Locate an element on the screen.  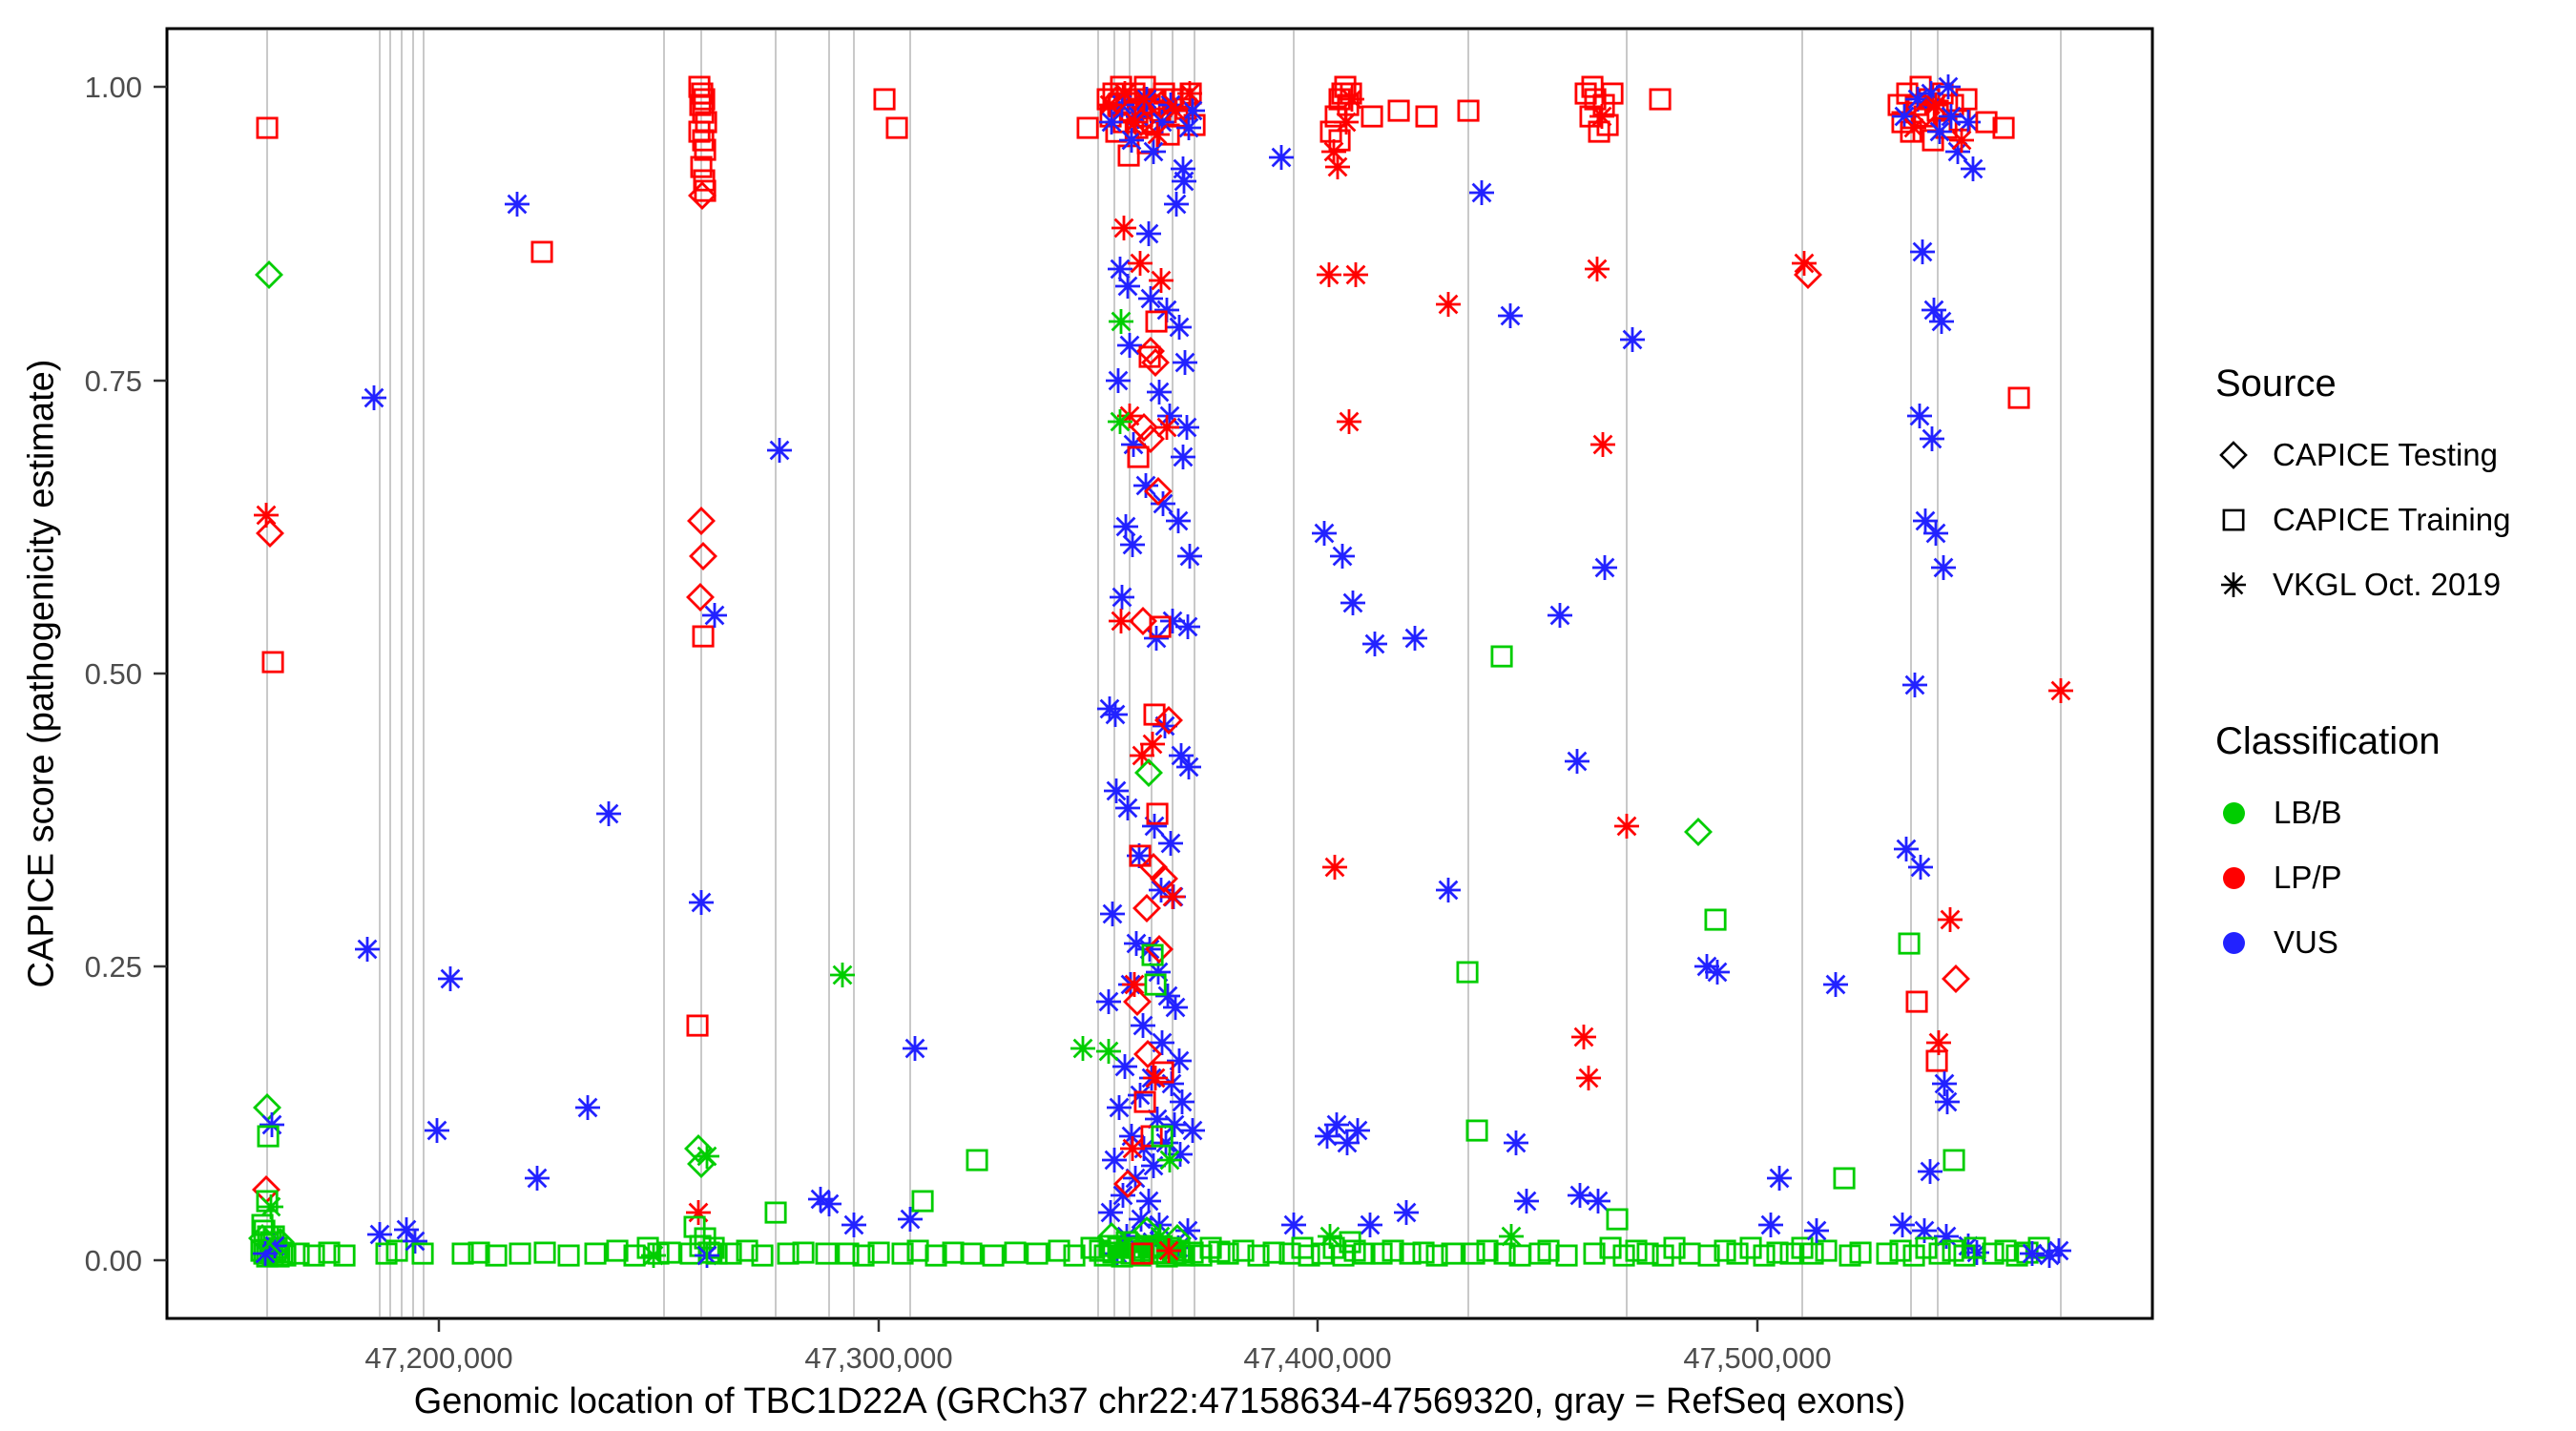
legend-label-vkgl: VKGL Oct. 2019 is located at coordinates (2387, 584).